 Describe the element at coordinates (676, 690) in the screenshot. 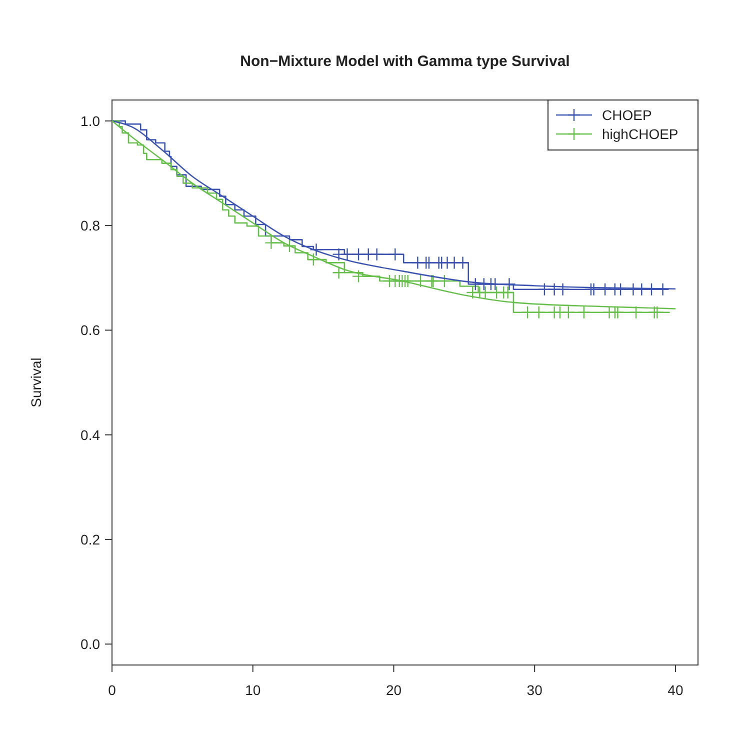

I see `x-tick-label: 40` at that location.